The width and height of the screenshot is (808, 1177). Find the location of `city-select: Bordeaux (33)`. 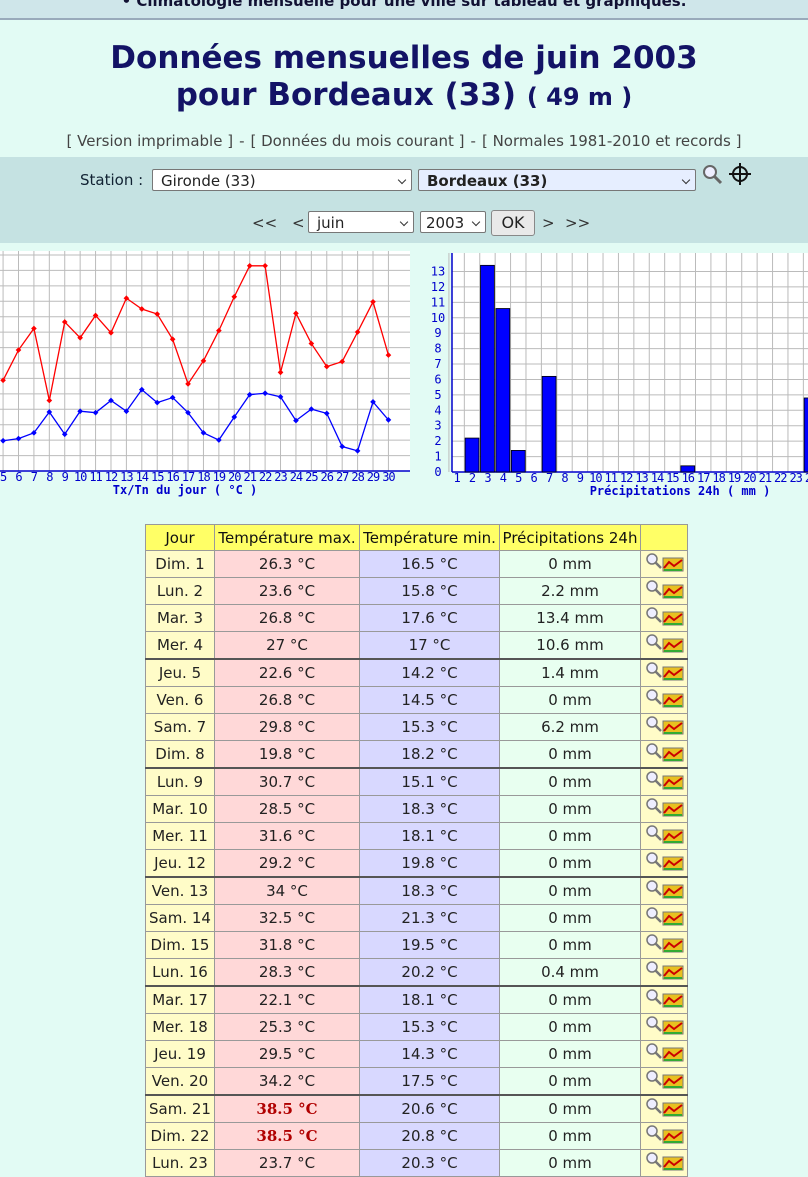

city-select: Bordeaux (33) is located at coordinates (557, 180).